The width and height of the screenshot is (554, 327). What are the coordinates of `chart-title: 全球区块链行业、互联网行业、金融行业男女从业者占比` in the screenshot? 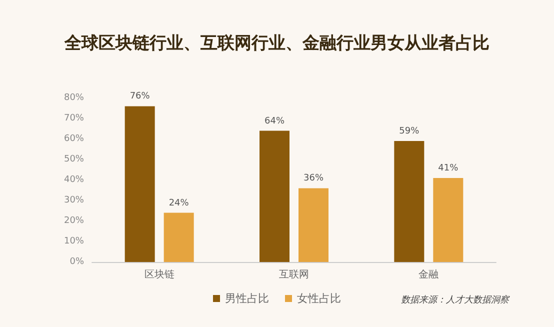 It's located at (277, 44).